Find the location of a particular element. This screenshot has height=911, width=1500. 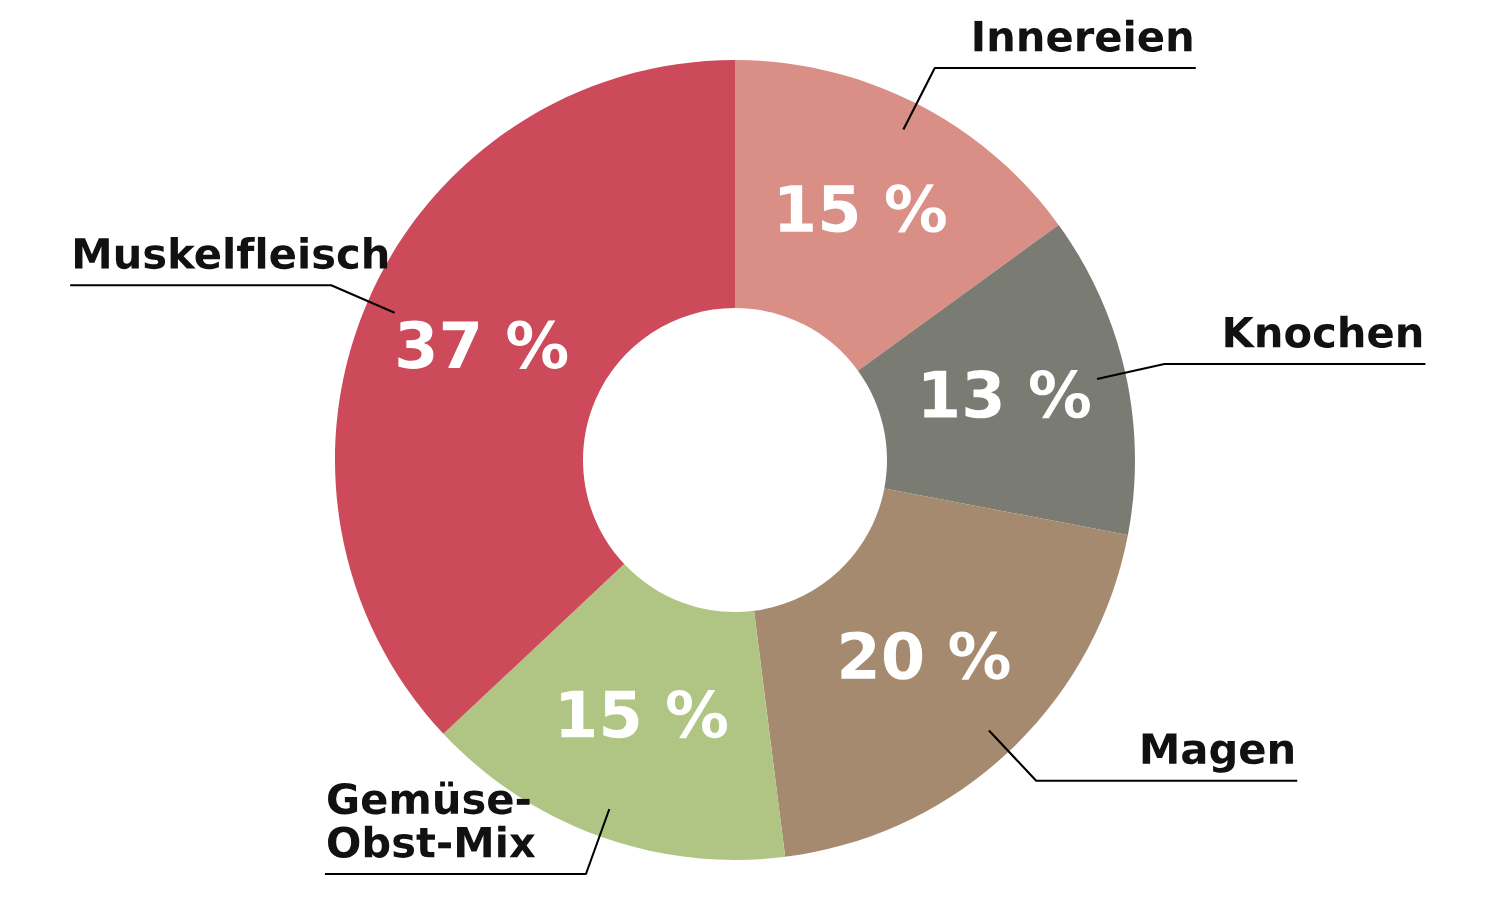

slice-label: Gemüse- Obst-Mix is located at coordinates (432, 819).